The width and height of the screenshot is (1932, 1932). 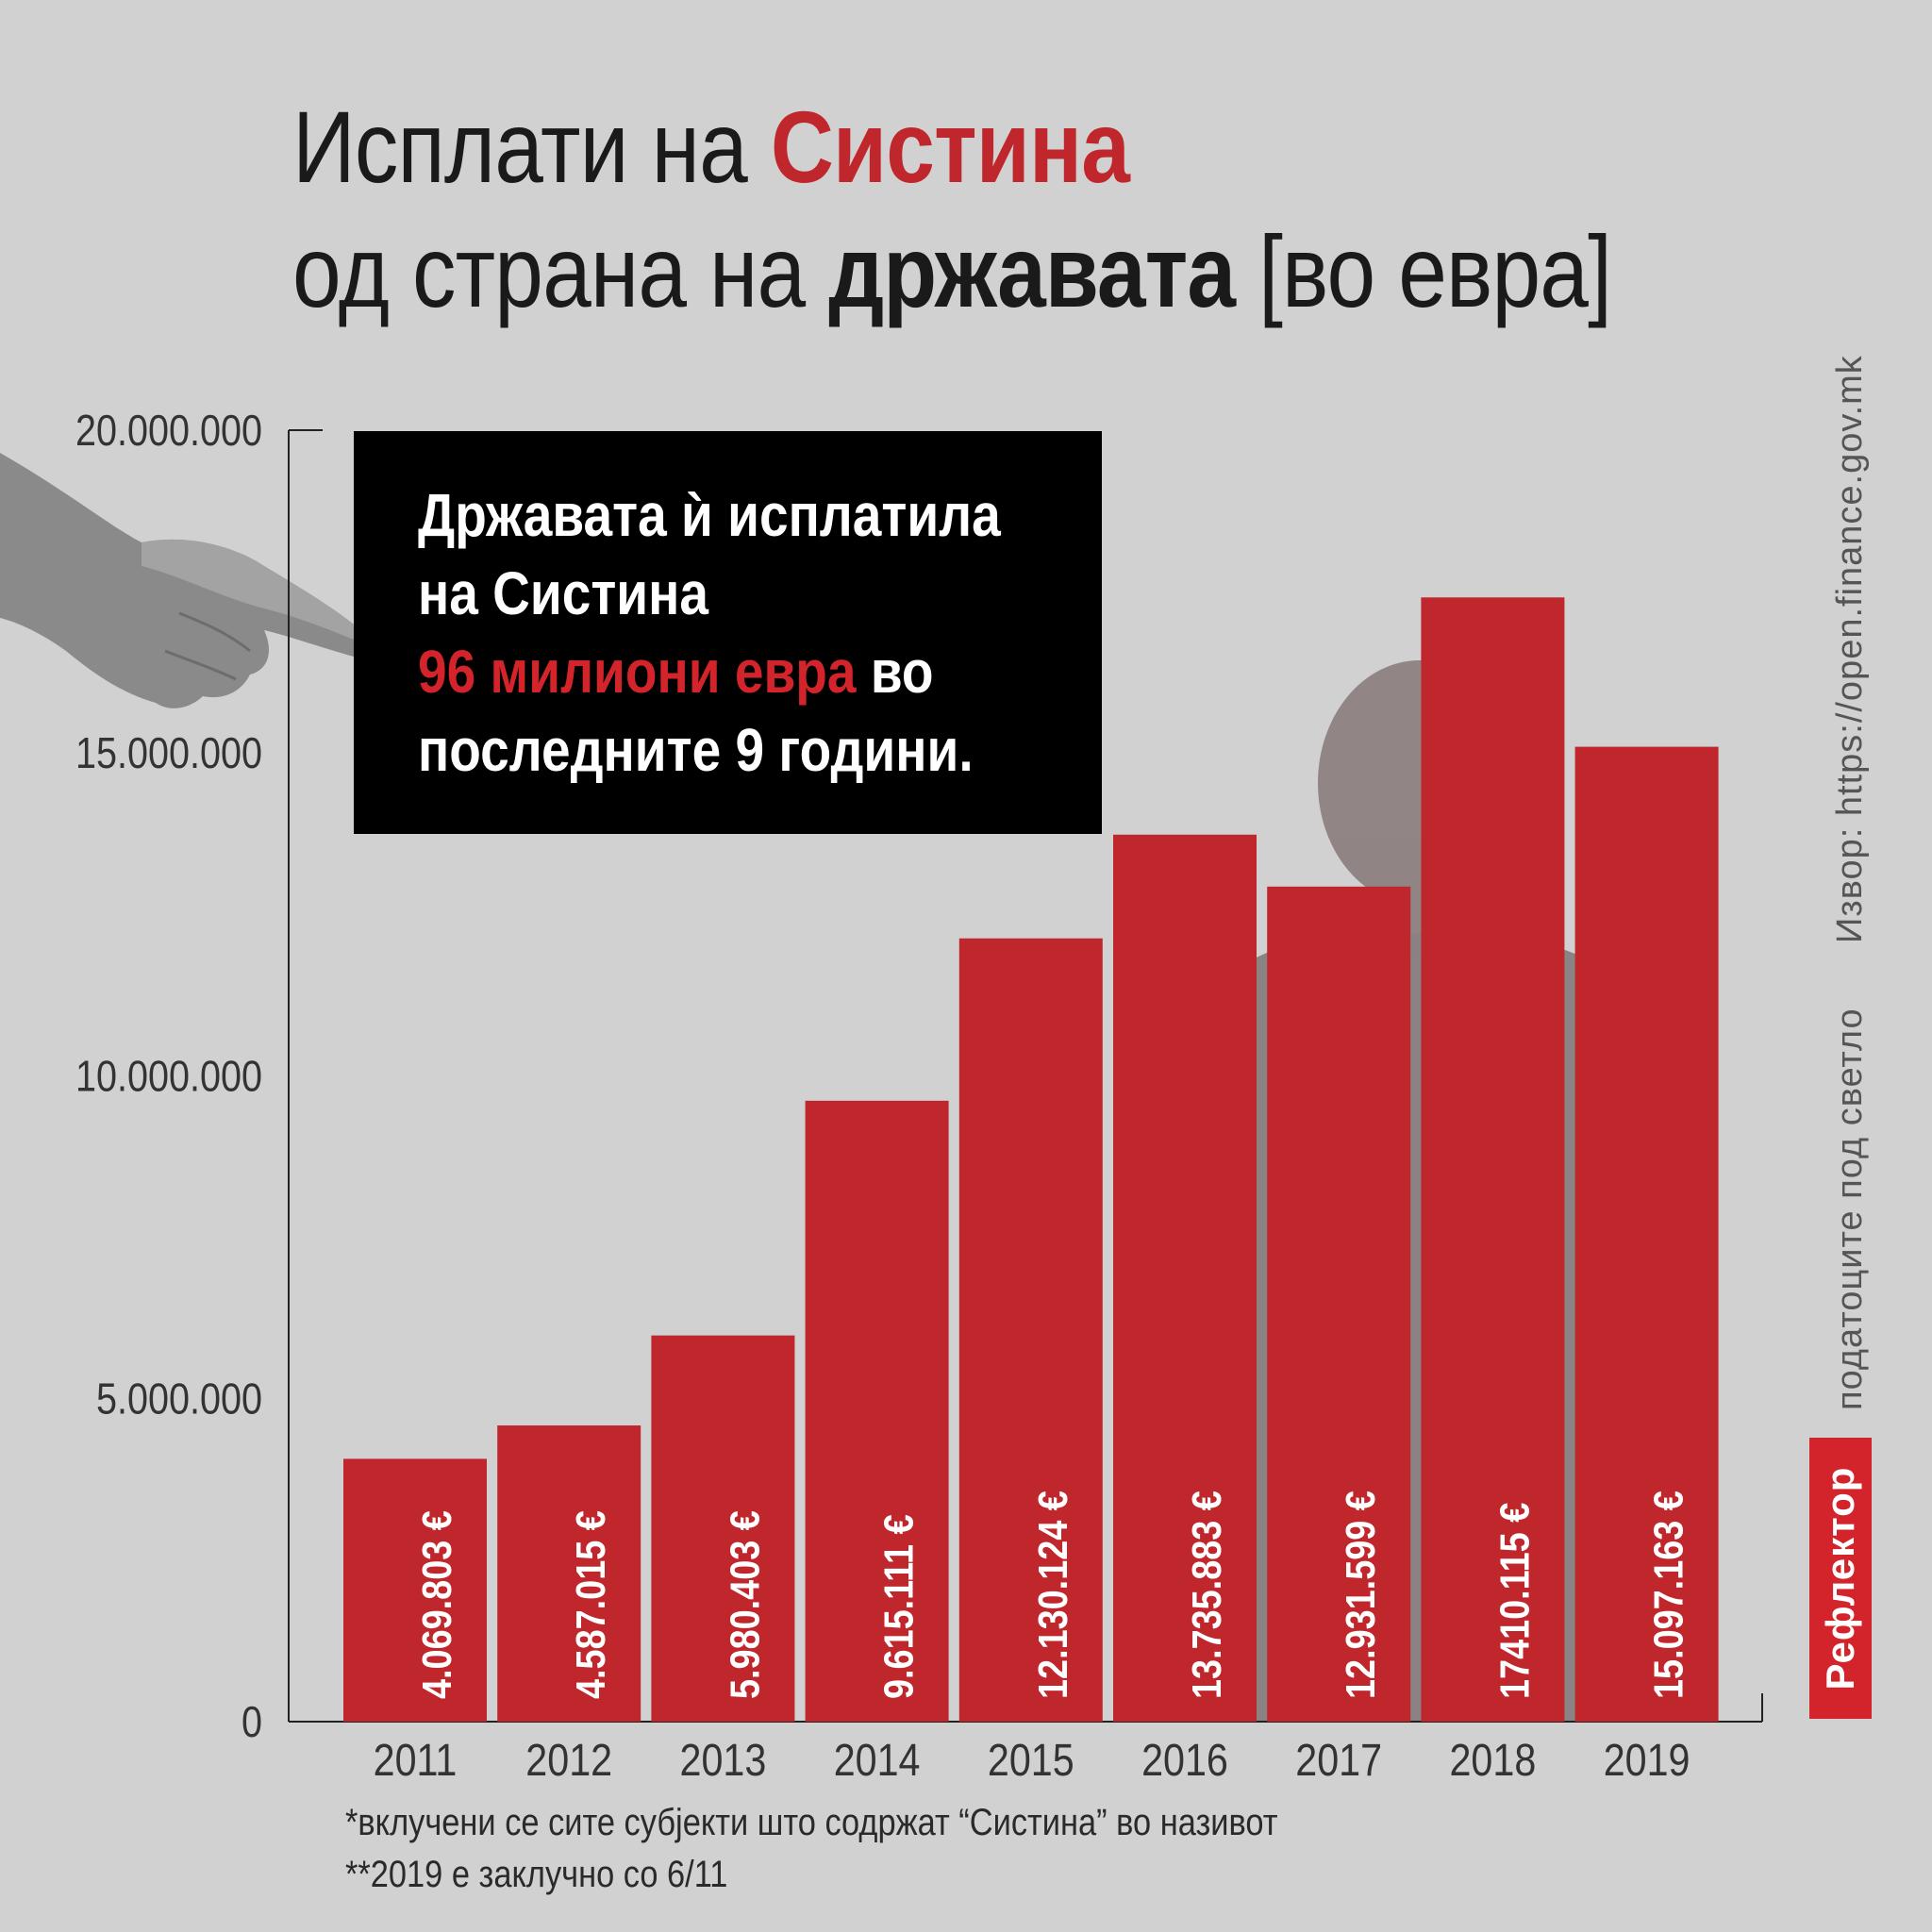 What do you see at coordinates (1493, 1760) in the screenshot?
I see `x-tick-label: 2018` at bounding box center [1493, 1760].